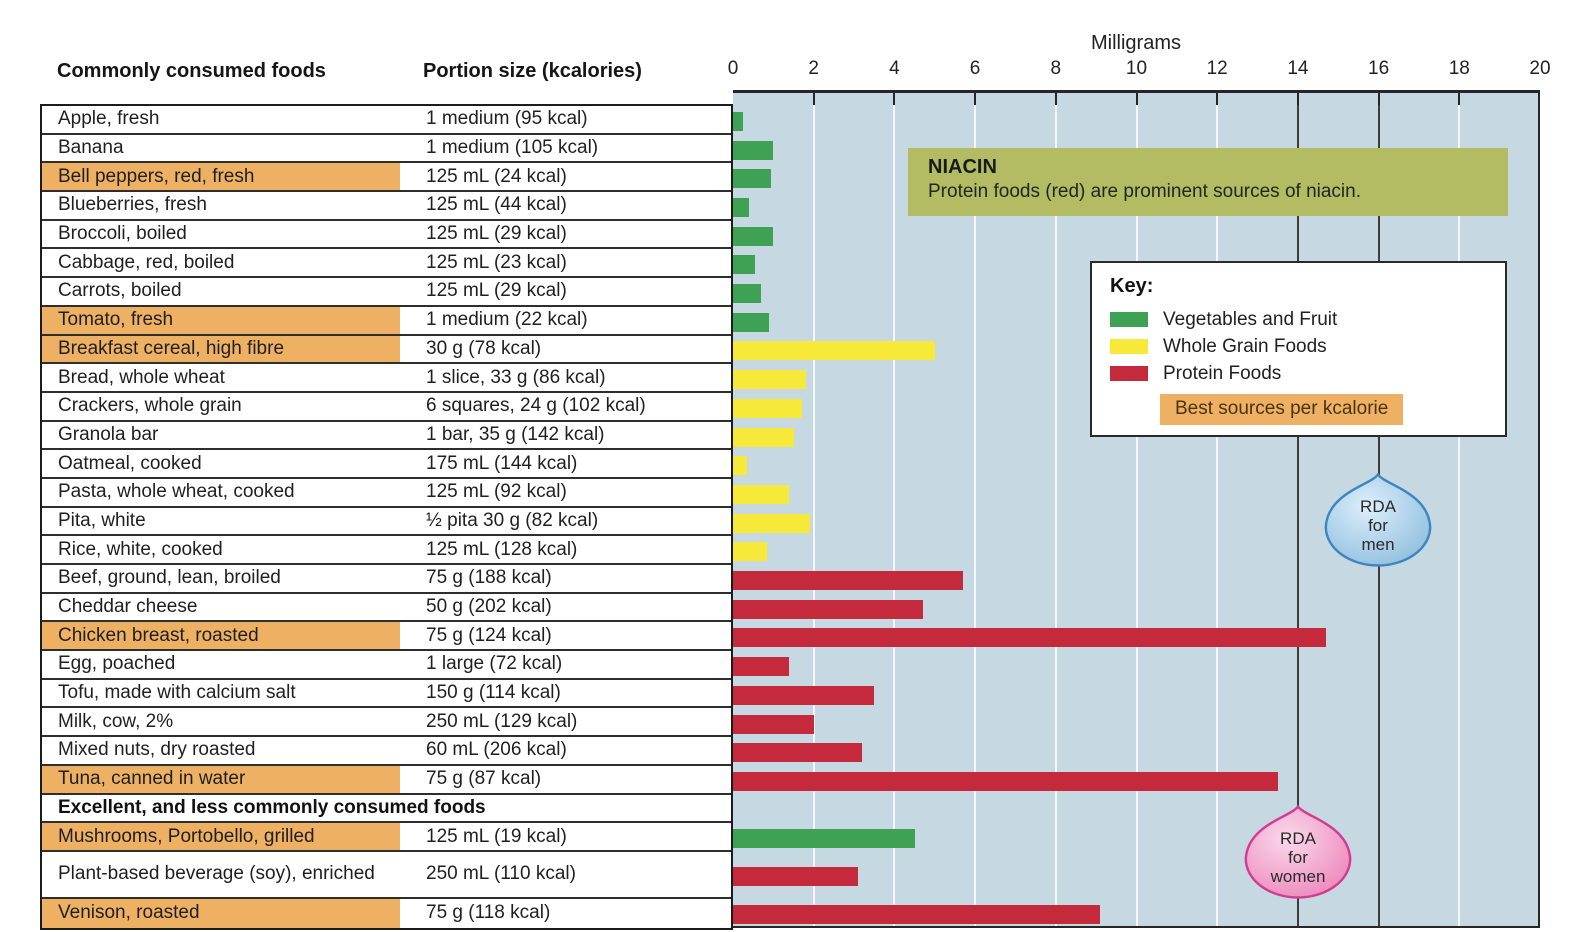  Describe the element at coordinates (146, 262) in the screenshot. I see `food-name-cell: Cabbage, red, boiled` at that location.